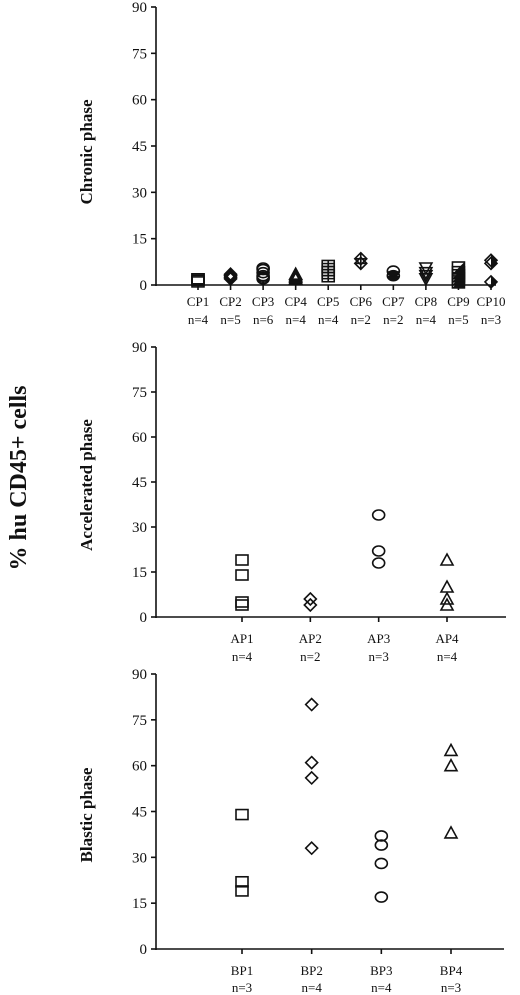 The width and height of the screenshot is (520, 995). What do you see at coordinates (491, 301) in the screenshot?
I see `category-label: CP10` at bounding box center [491, 301].